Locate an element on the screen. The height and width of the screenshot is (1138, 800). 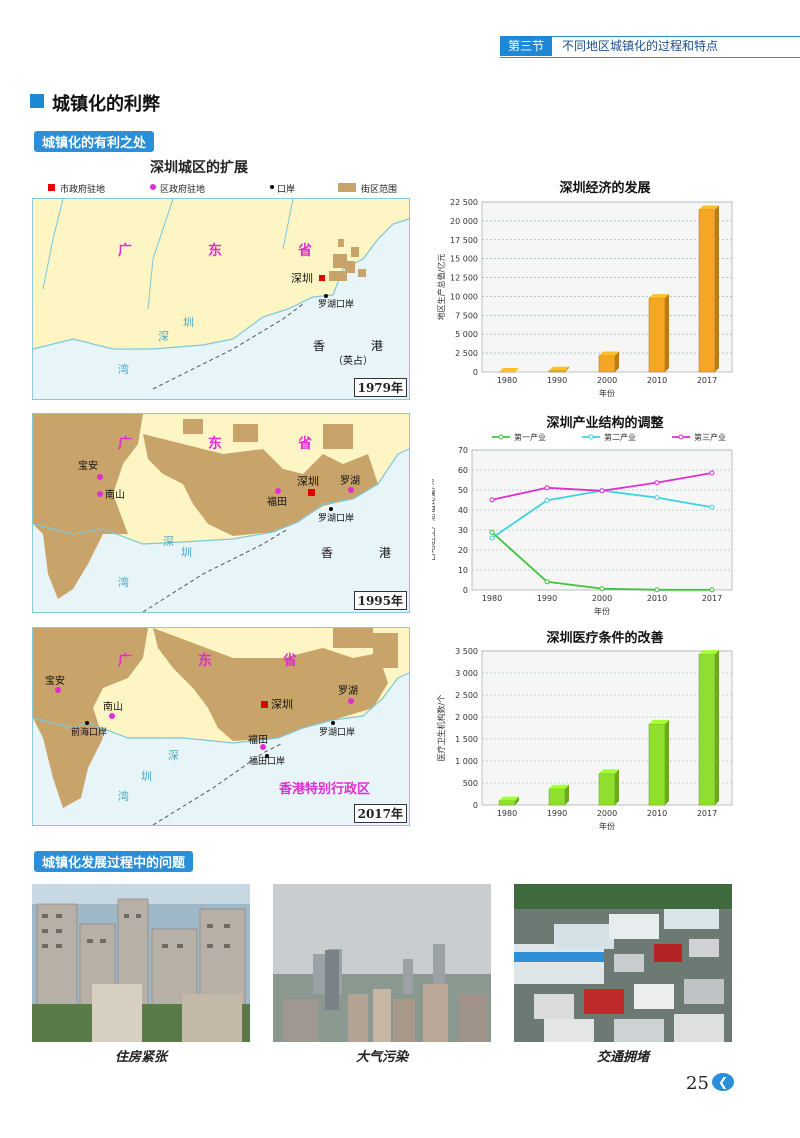
industry-ylabel: 占地区生产总值比重/% is located at coordinates (434, 519).